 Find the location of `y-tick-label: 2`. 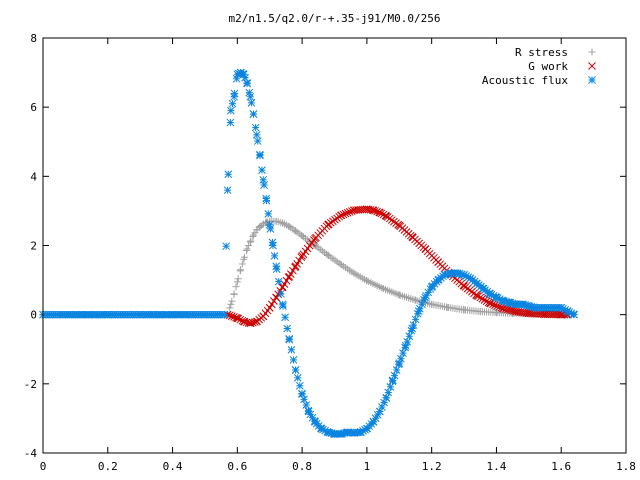

y-tick-label: 2 is located at coordinates (33, 246).